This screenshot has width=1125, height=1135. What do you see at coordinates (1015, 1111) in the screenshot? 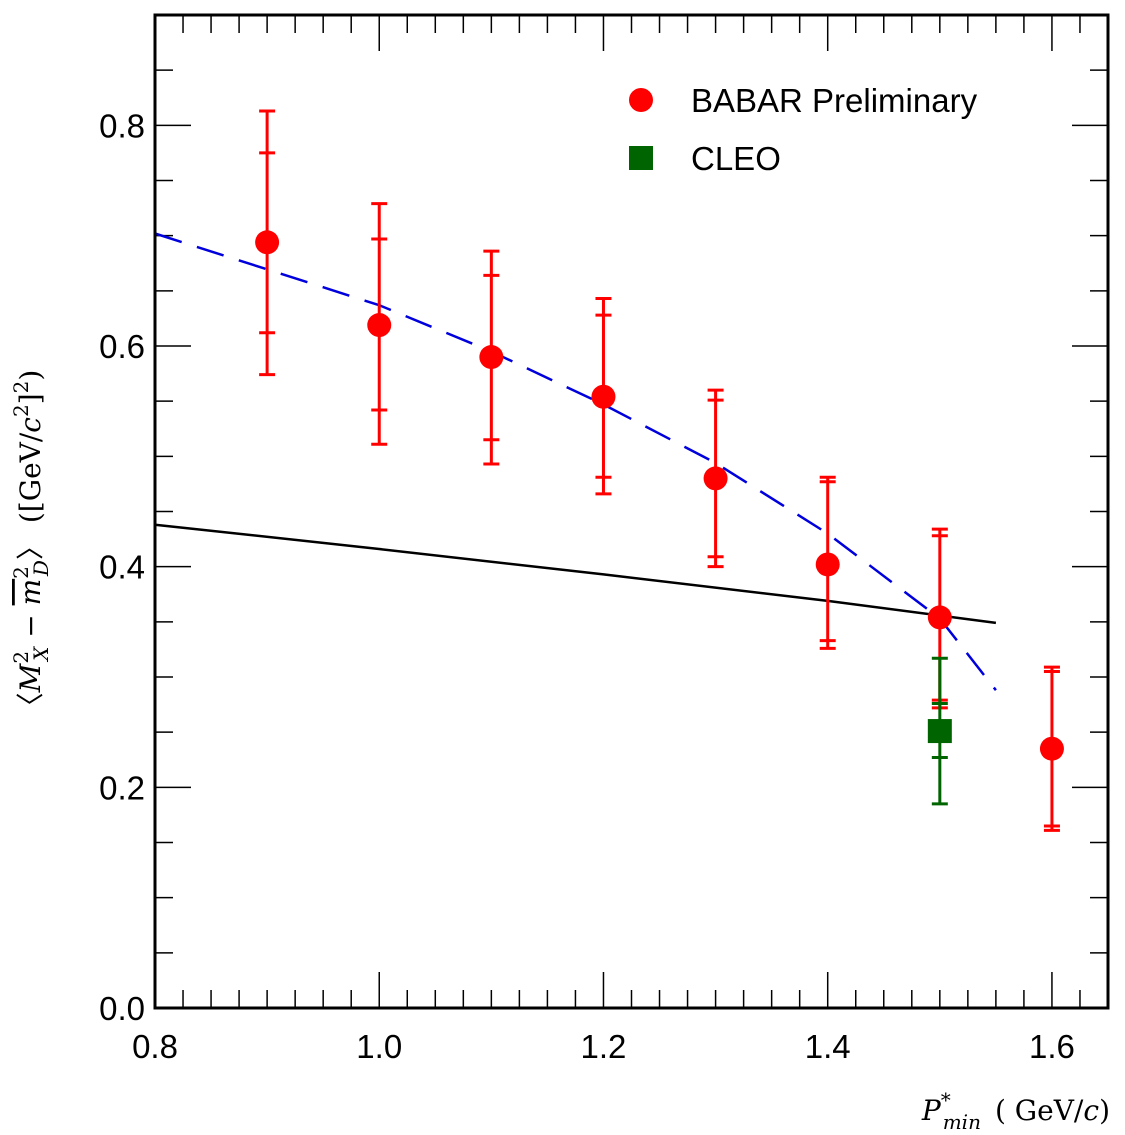
I see `x-axis-title: P* min( GeV/c)` at bounding box center [1015, 1111].